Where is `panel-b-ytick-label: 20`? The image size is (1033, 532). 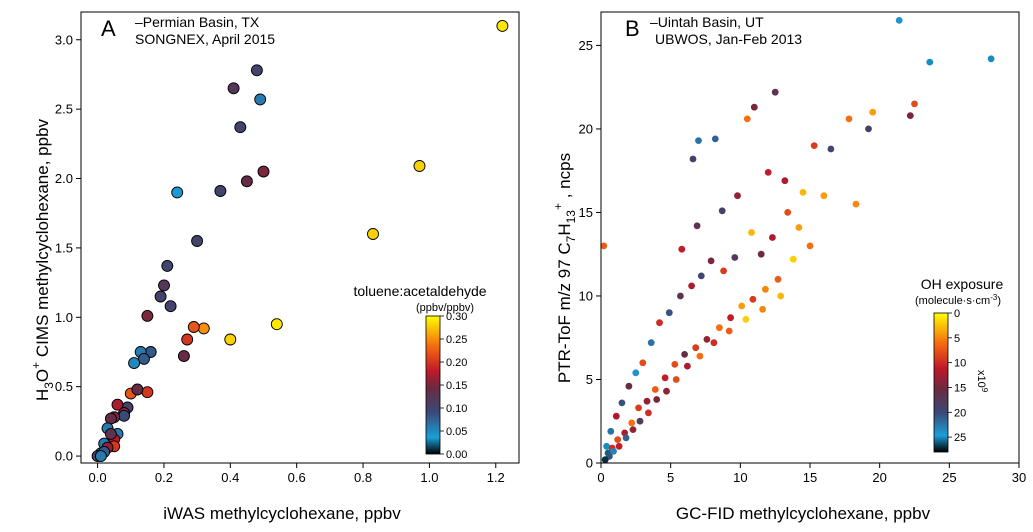 panel-b-ytick-label: 20 is located at coordinates (586, 128).